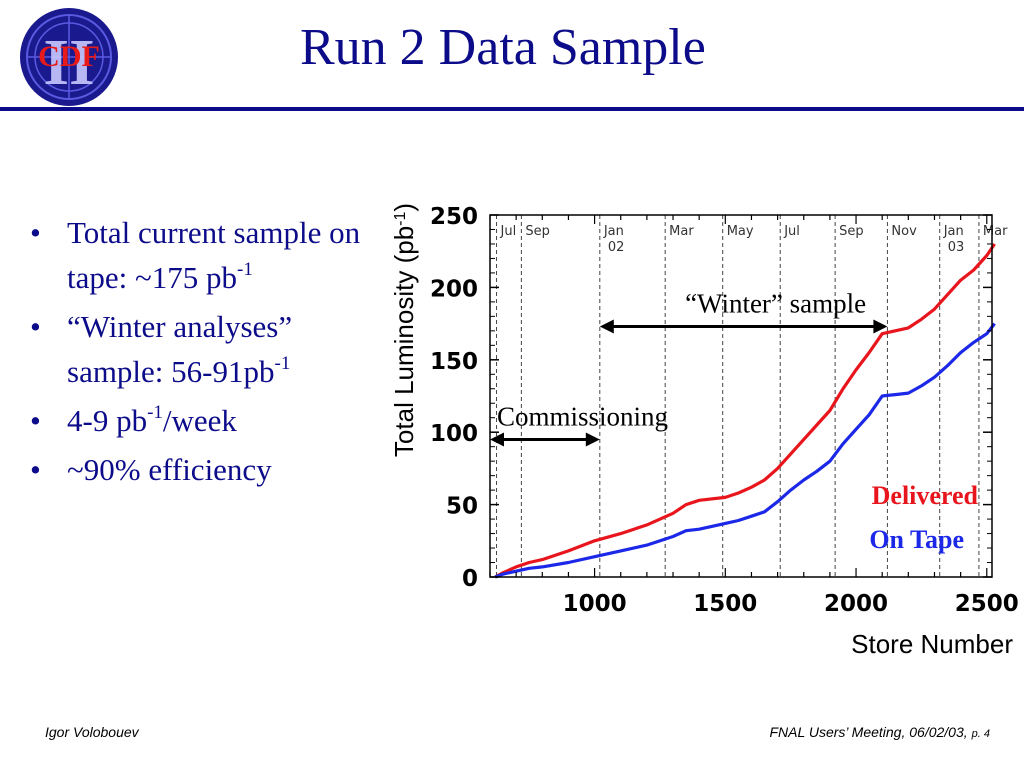 The image size is (1024, 768). Describe the element at coordinates (904, 231) in the screenshot. I see `month-label: Nov` at that location.